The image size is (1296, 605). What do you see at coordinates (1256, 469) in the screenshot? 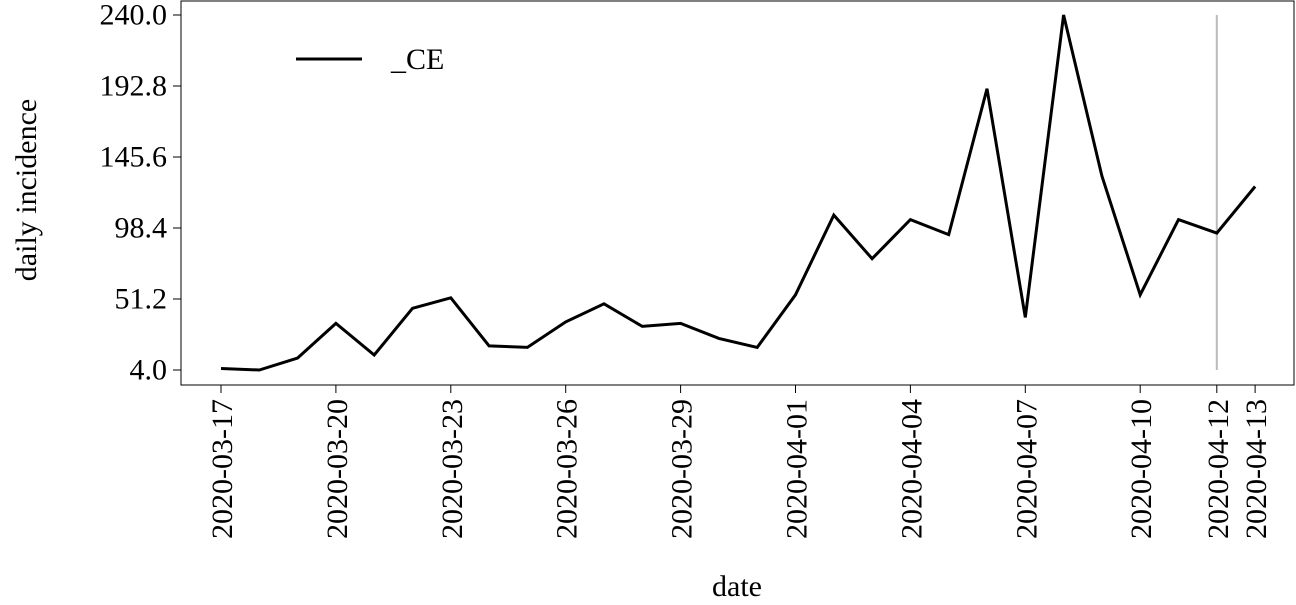
I see `x-tick-label: 2020-04-13` at bounding box center [1256, 469].